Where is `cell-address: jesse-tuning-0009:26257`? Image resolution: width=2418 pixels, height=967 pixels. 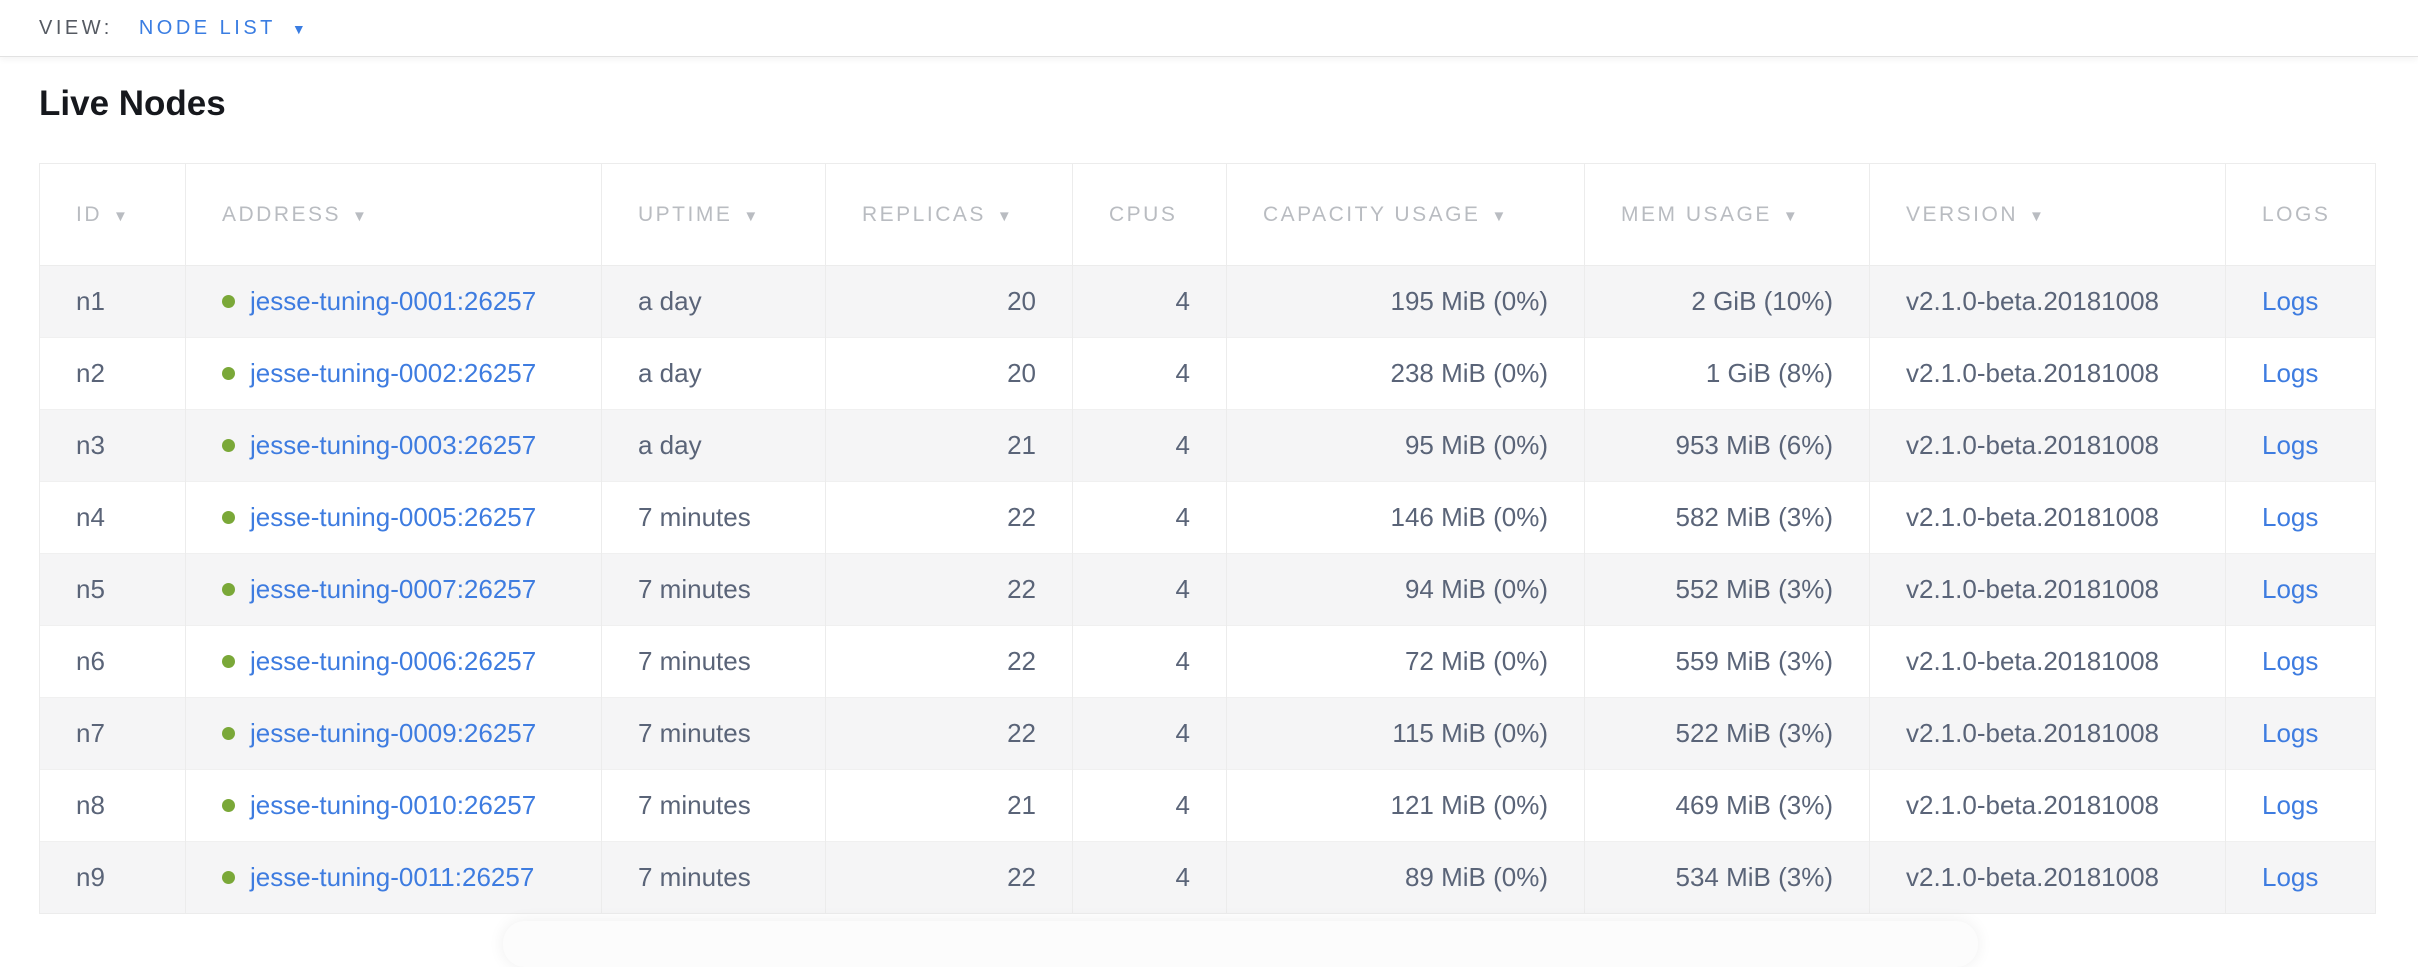 cell-address: jesse-tuning-0009:26257 is located at coordinates (393, 733).